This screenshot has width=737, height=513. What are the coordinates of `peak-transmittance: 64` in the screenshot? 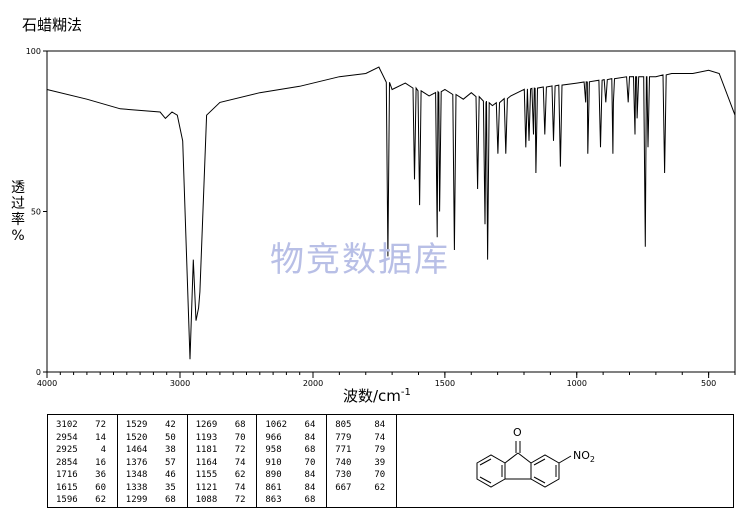 It's located at (310, 425).